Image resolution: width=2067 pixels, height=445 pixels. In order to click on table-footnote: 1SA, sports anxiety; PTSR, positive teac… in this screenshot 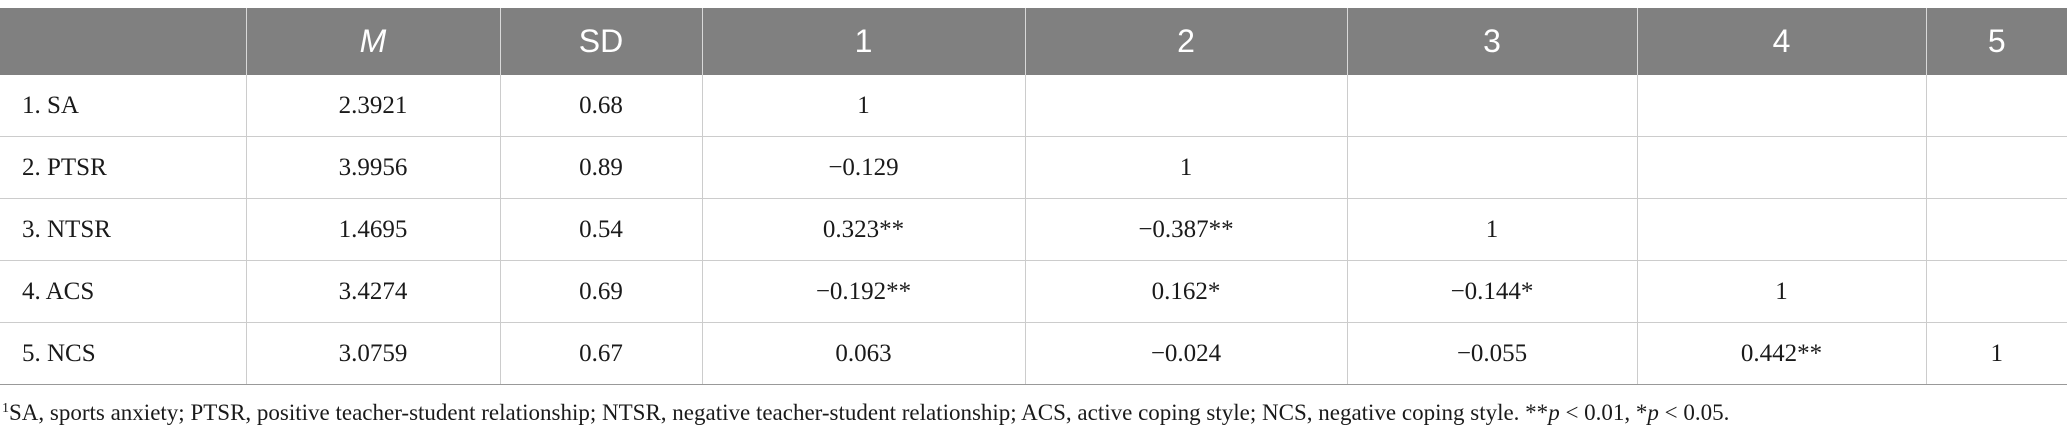, I will do `click(865, 413)`.